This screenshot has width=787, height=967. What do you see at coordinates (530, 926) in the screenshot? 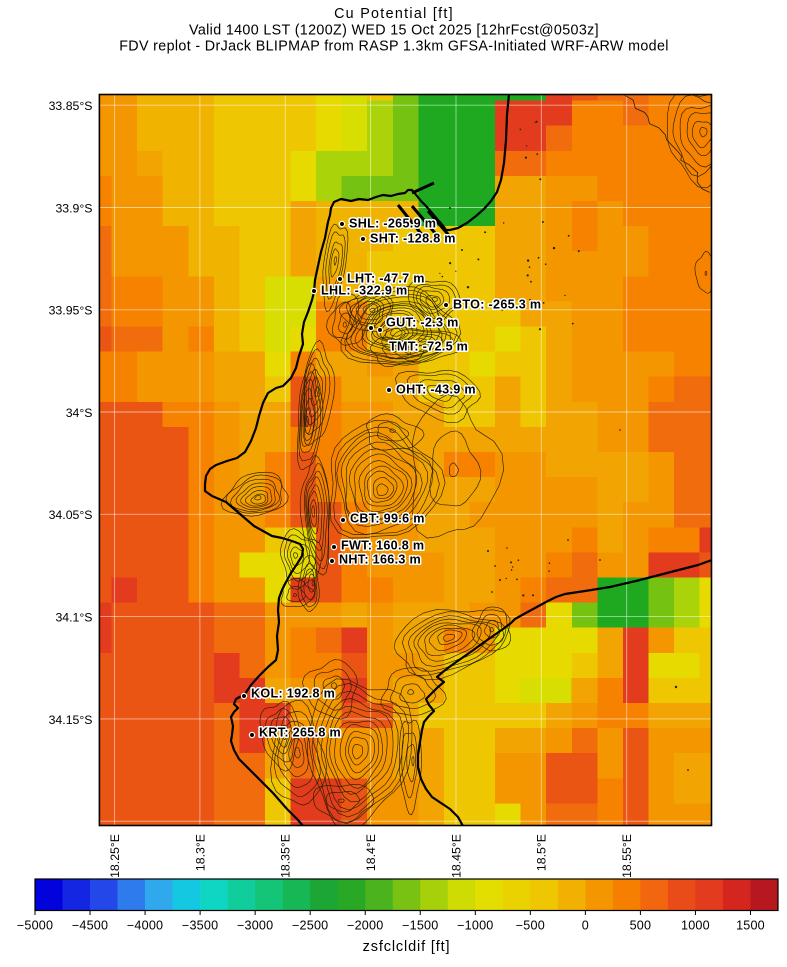
I see `svg-text: −500` at bounding box center [530, 926].